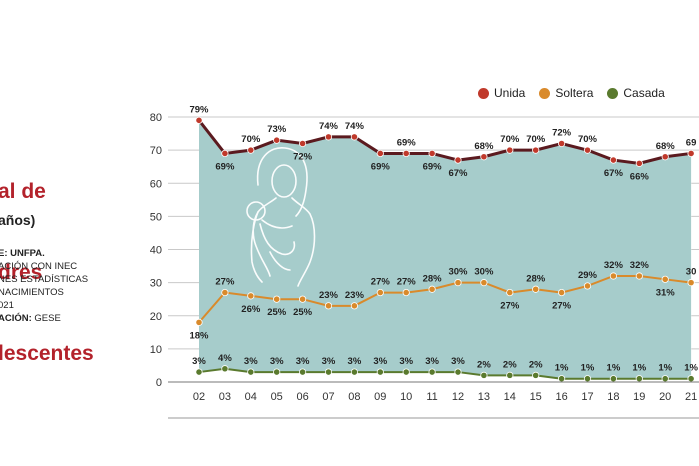 The height and width of the screenshot is (466, 699). I want to click on x-tick-label: 21, so click(691, 397).